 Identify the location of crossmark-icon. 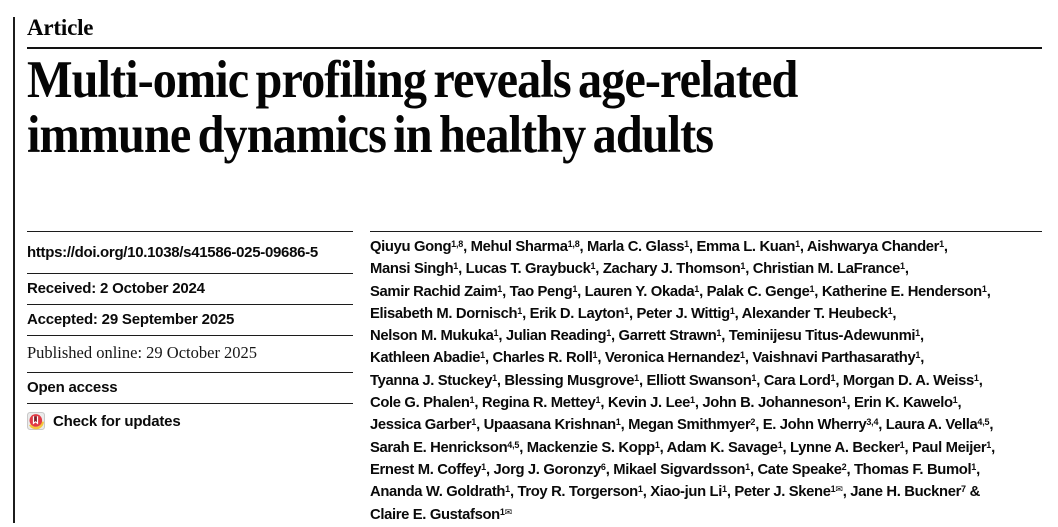
(36, 421).